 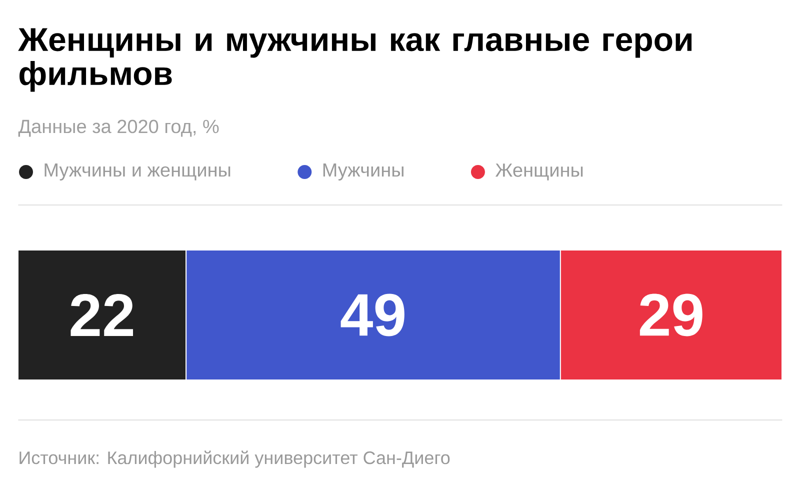 What do you see at coordinates (539, 172) in the screenshot?
I see `legend-label: Женщины` at bounding box center [539, 172].